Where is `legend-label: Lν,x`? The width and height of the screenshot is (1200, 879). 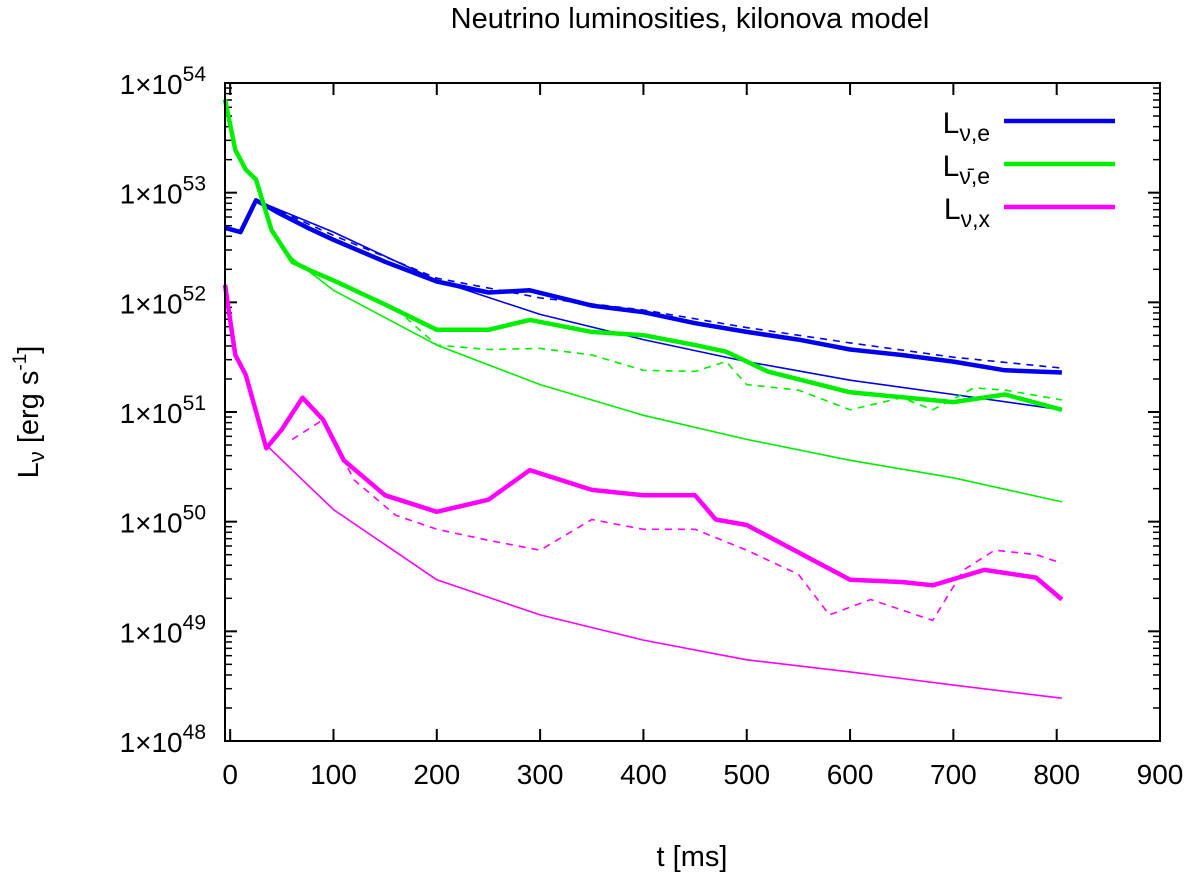 legend-label: Lν,x is located at coordinates (967, 212).